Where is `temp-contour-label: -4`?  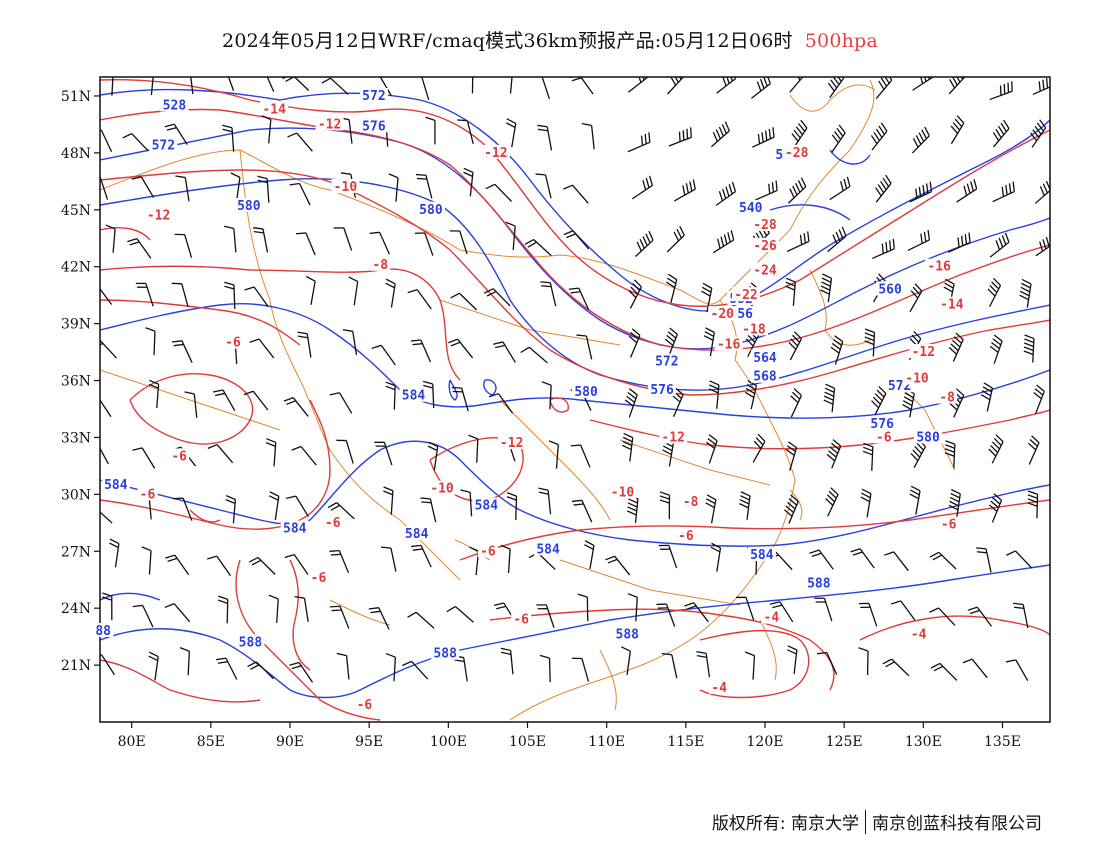
temp-contour-label: -4 is located at coordinates (919, 635).